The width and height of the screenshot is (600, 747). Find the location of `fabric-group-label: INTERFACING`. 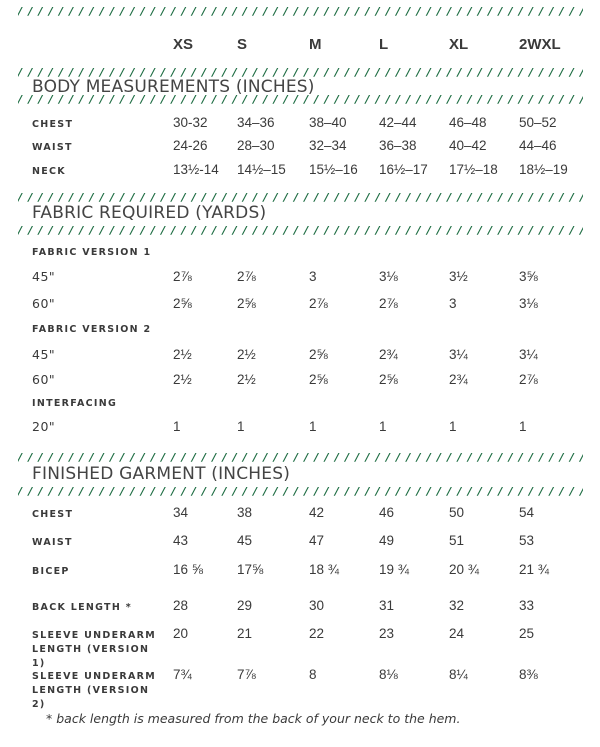

fabric-group-label: INTERFACING is located at coordinates (75, 403).